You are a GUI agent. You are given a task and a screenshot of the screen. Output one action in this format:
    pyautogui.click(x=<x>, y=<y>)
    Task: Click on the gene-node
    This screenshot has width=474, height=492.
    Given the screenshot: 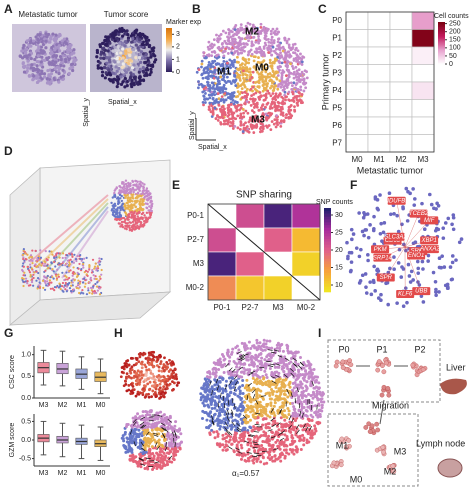 What is the action you would take?
    pyautogui.click(x=405, y=293)
    